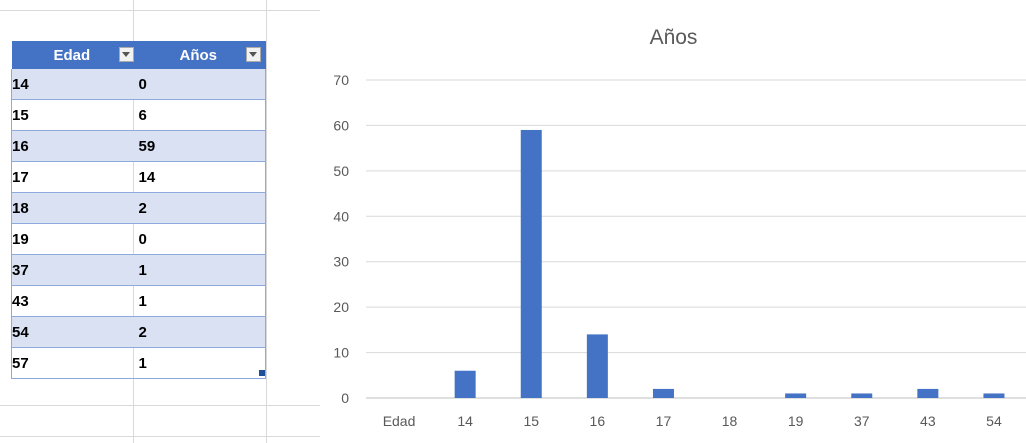  I want to click on y-tick-label: 30, so click(341, 262).